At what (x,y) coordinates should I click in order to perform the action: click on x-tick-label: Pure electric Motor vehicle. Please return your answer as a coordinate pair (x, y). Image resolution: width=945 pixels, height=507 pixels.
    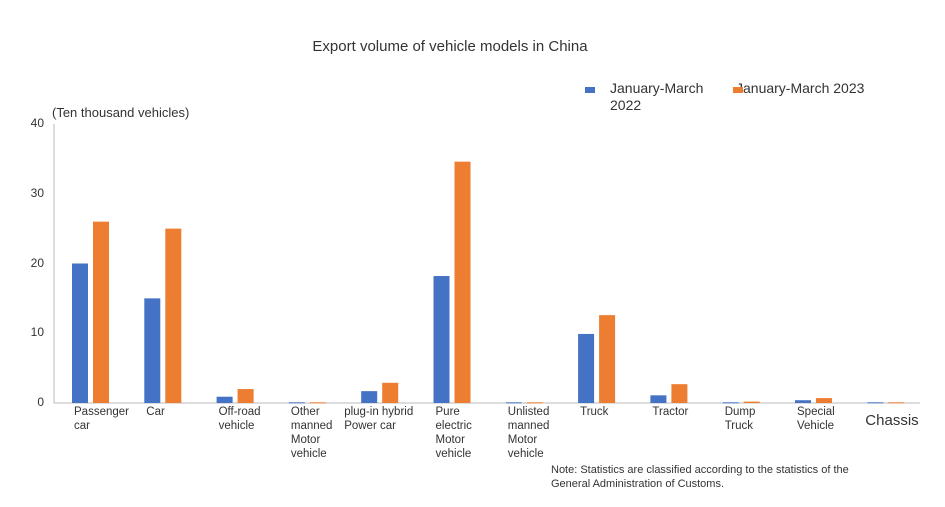
    Looking at the image, I should click on (453, 433).